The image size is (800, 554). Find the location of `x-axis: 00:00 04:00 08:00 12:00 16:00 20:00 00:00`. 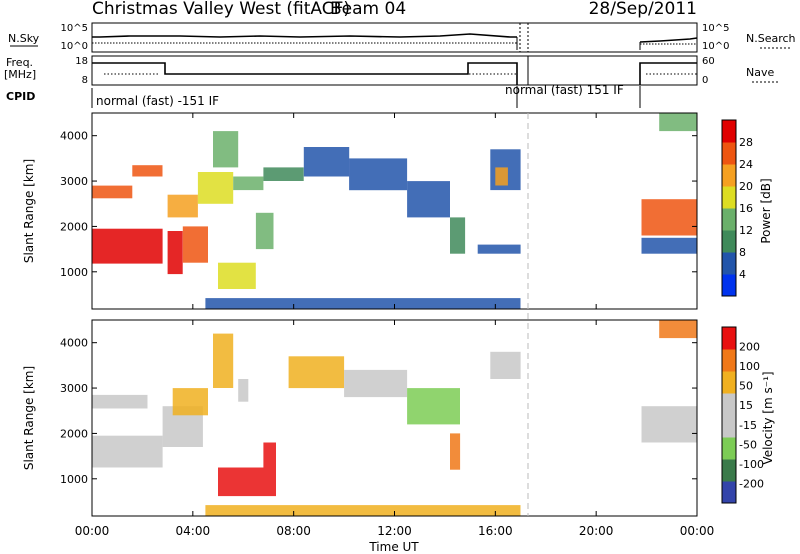

x-axis: 00:00 04:00 08:00 12:00 16:00 20:00 00:00 is located at coordinates (395, 531).